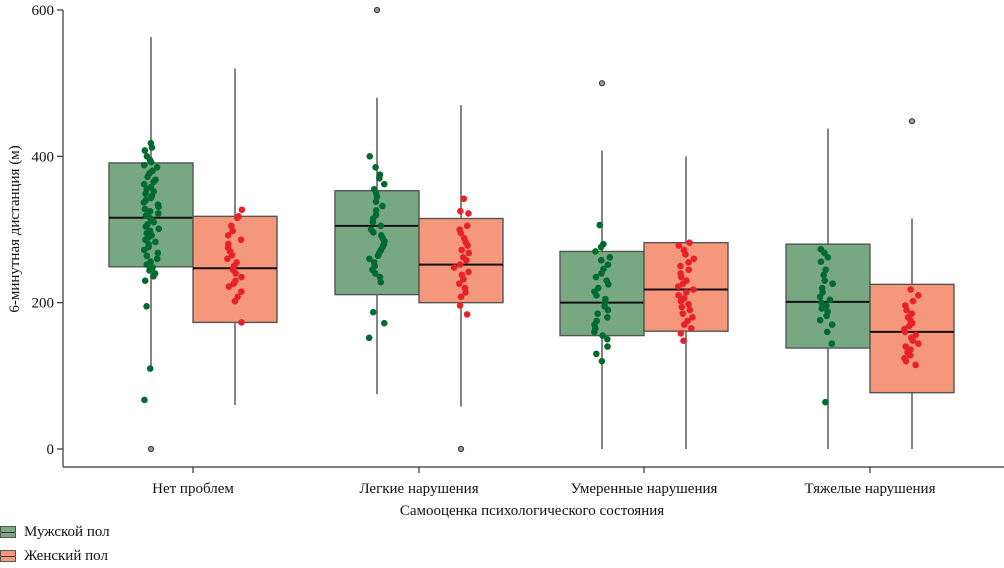 The width and height of the screenshot is (1004, 568). I want to click on legend-label-male: Мужской пол, so click(67, 531).